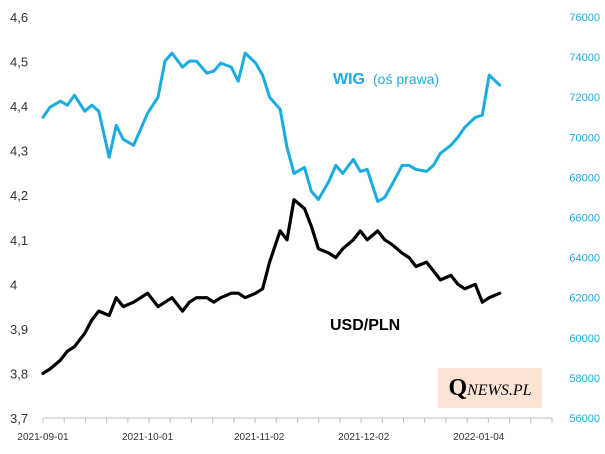 This screenshot has width=605, height=454. What do you see at coordinates (406, 79) in the screenshot?
I see `wig-axis-note: (oś prawa)` at bounding box center [406, 79].